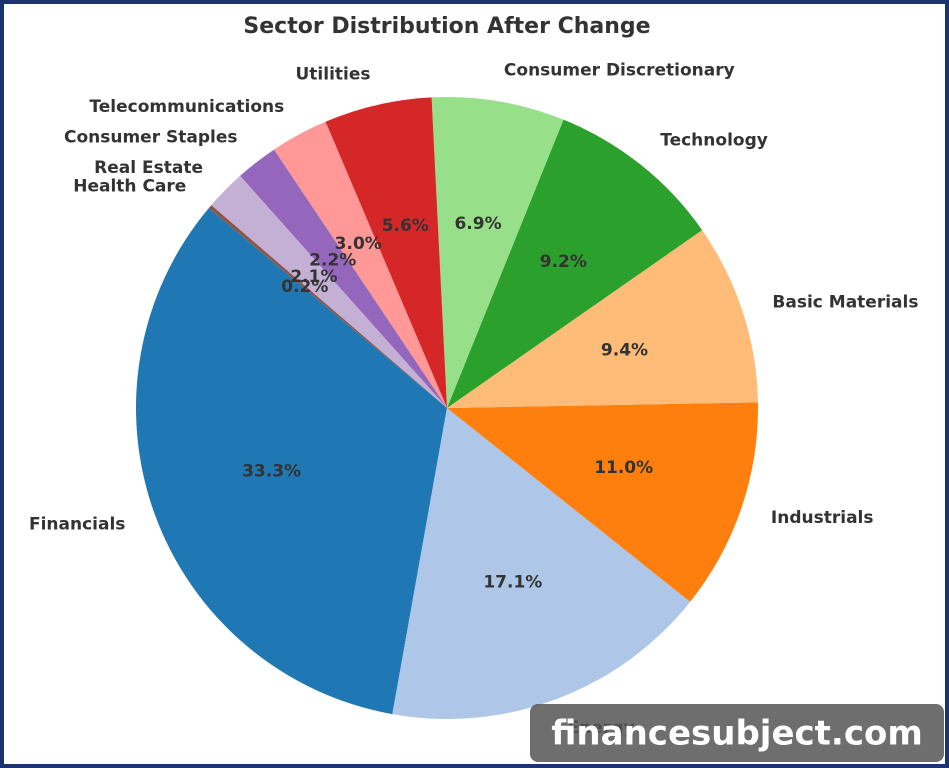 The width and height of the screenshot is (949, 768). I want to click on value-label: 5.6%, so click(405, 226).